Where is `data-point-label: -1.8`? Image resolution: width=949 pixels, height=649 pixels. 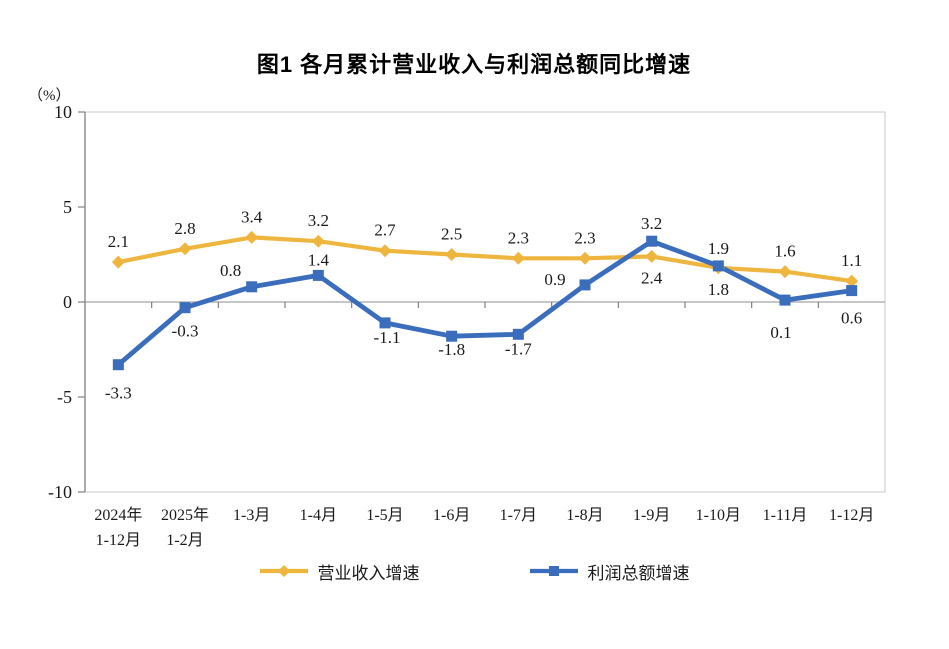 data-point-label: -1.8 is located at coordinates (451, 349).